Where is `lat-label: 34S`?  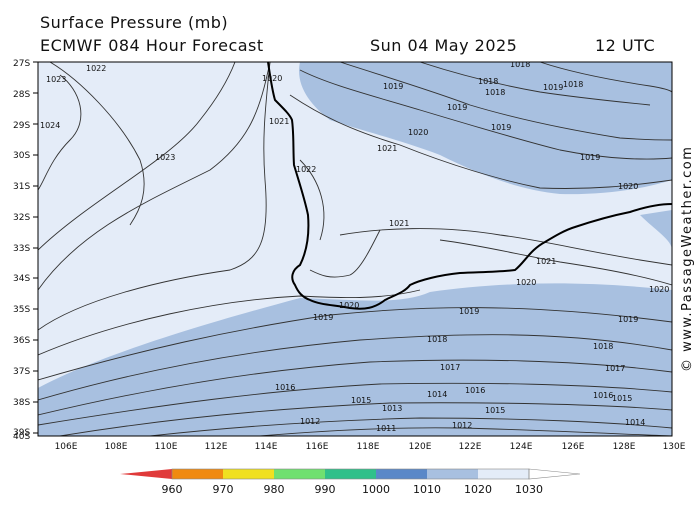 lat-label: 34S is located at coordinates (21, 279).